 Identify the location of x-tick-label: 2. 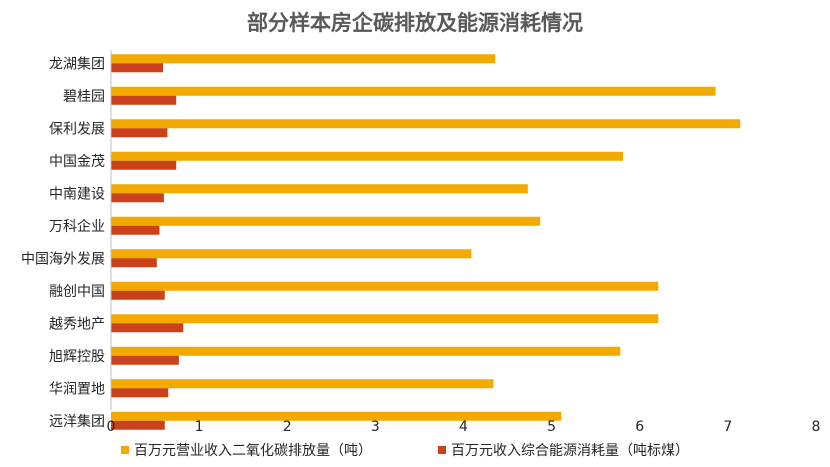
(287, 427).